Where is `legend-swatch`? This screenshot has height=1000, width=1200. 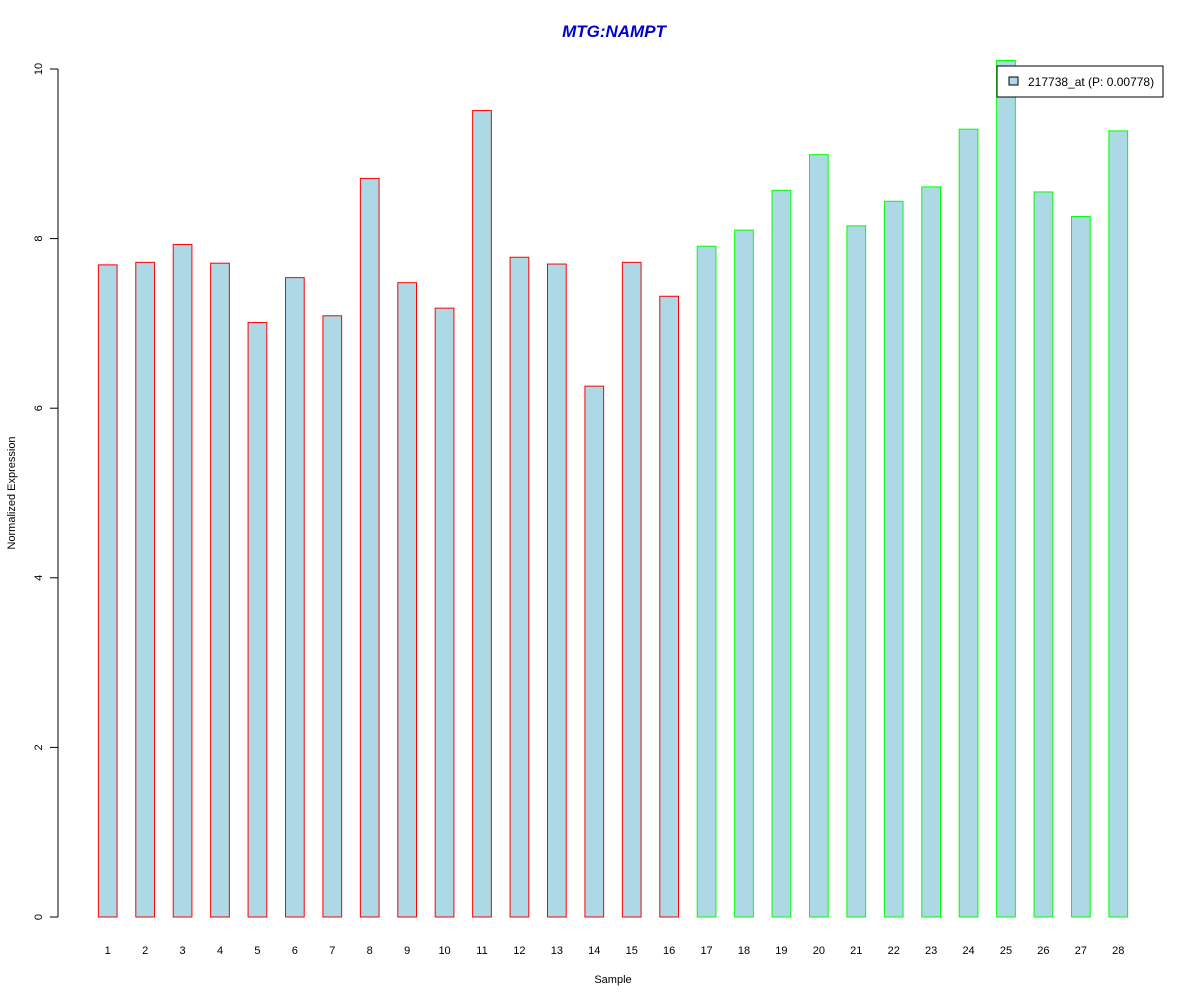 legend-swatch is located at coordinates (1013, 81).